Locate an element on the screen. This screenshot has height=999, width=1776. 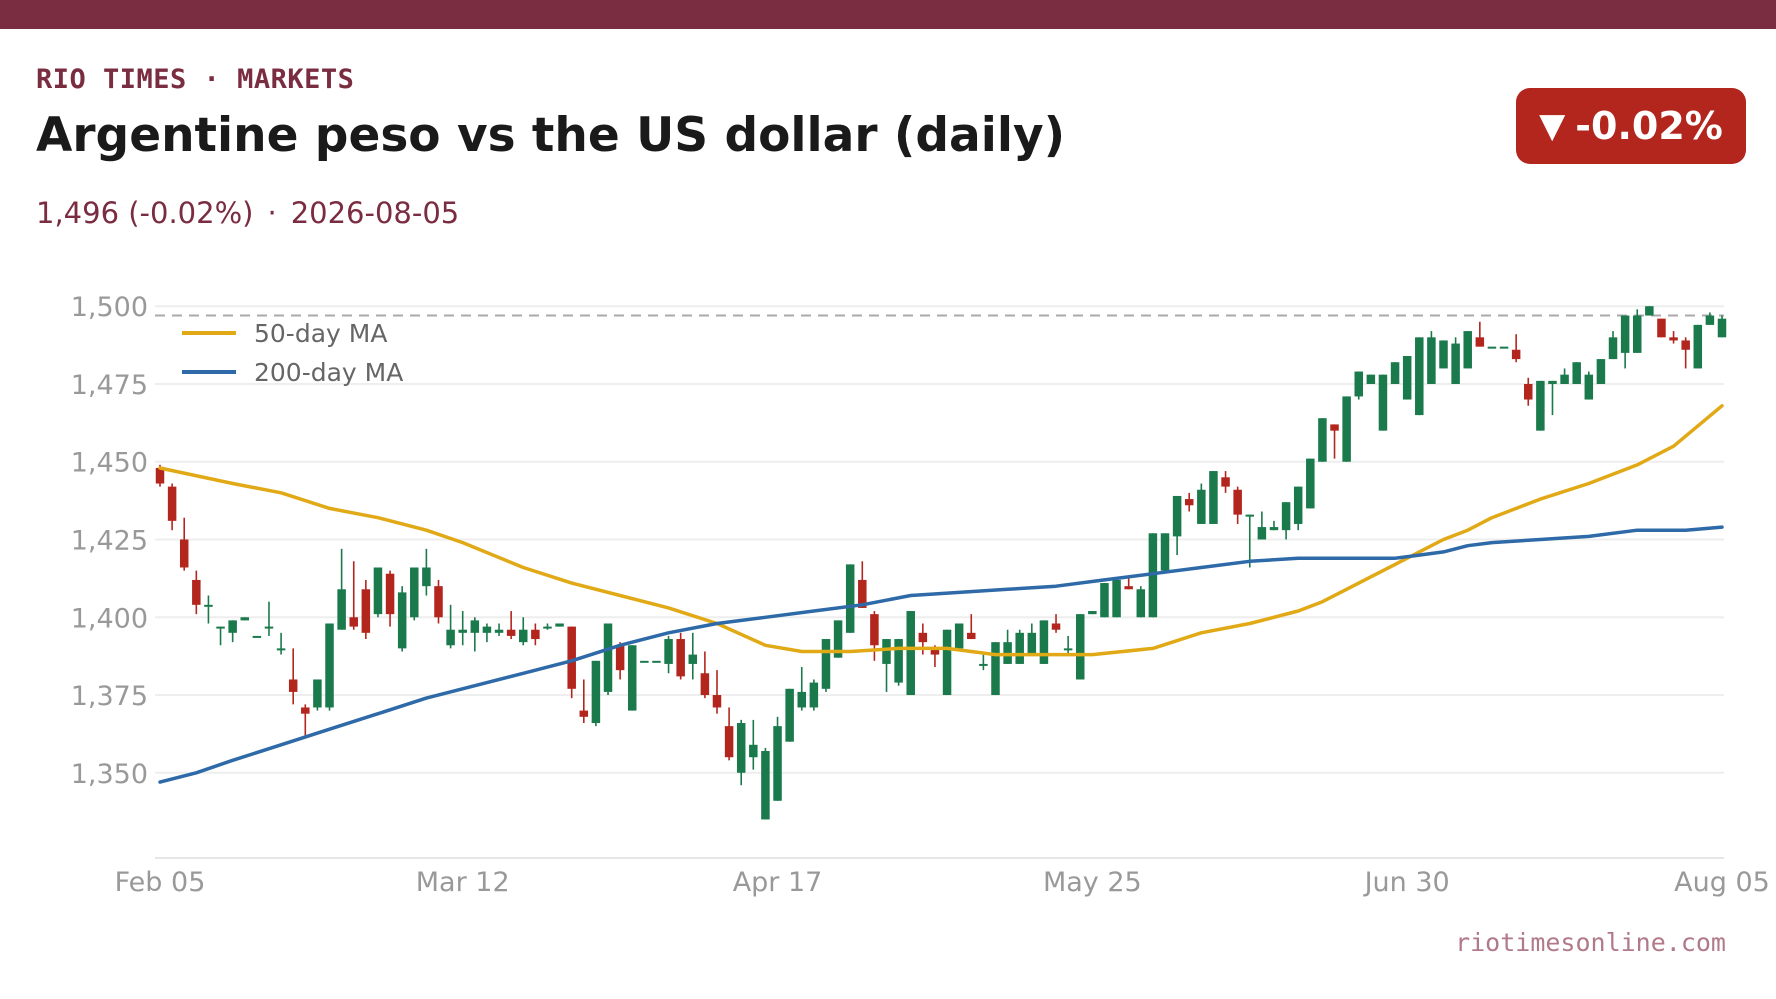
source-credit: riotimesonline.com is located at coordinates (1590, 942).